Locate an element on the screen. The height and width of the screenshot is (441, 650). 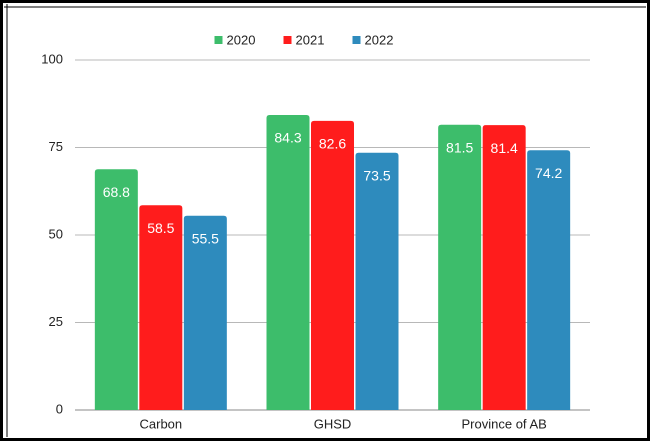
data-label: 81.4 is located at coordinates (504, 148).